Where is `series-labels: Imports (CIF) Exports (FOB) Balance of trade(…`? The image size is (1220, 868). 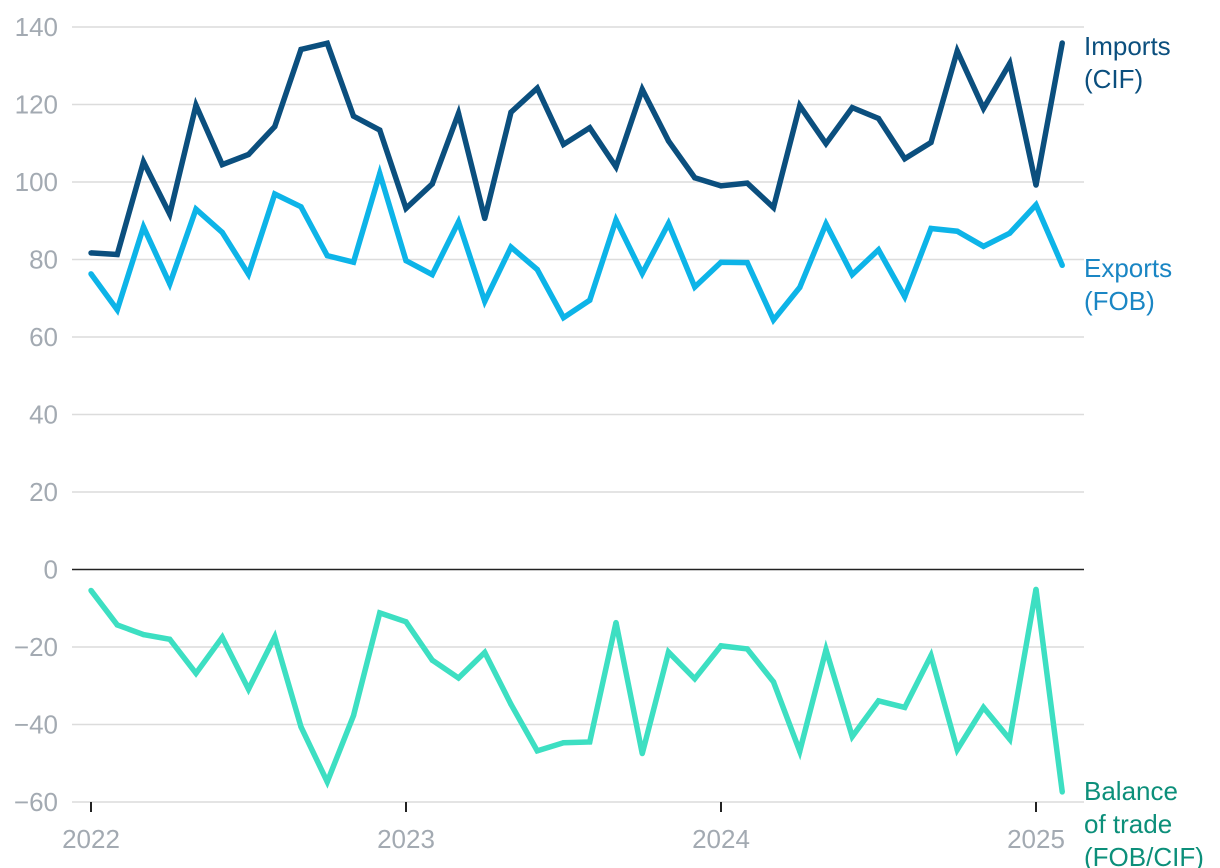 series-labels: Imports (CIF) Exports (FOB) Balance of trade(… is located at coordinates (1144, 449).